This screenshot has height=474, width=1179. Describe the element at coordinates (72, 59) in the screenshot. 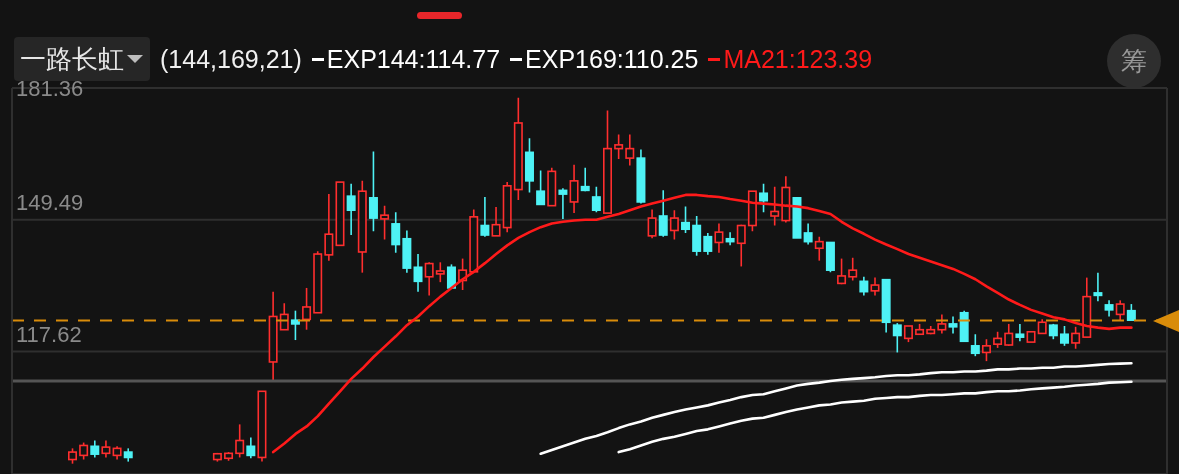

I see `chart-title: 一路长虹` at that location.